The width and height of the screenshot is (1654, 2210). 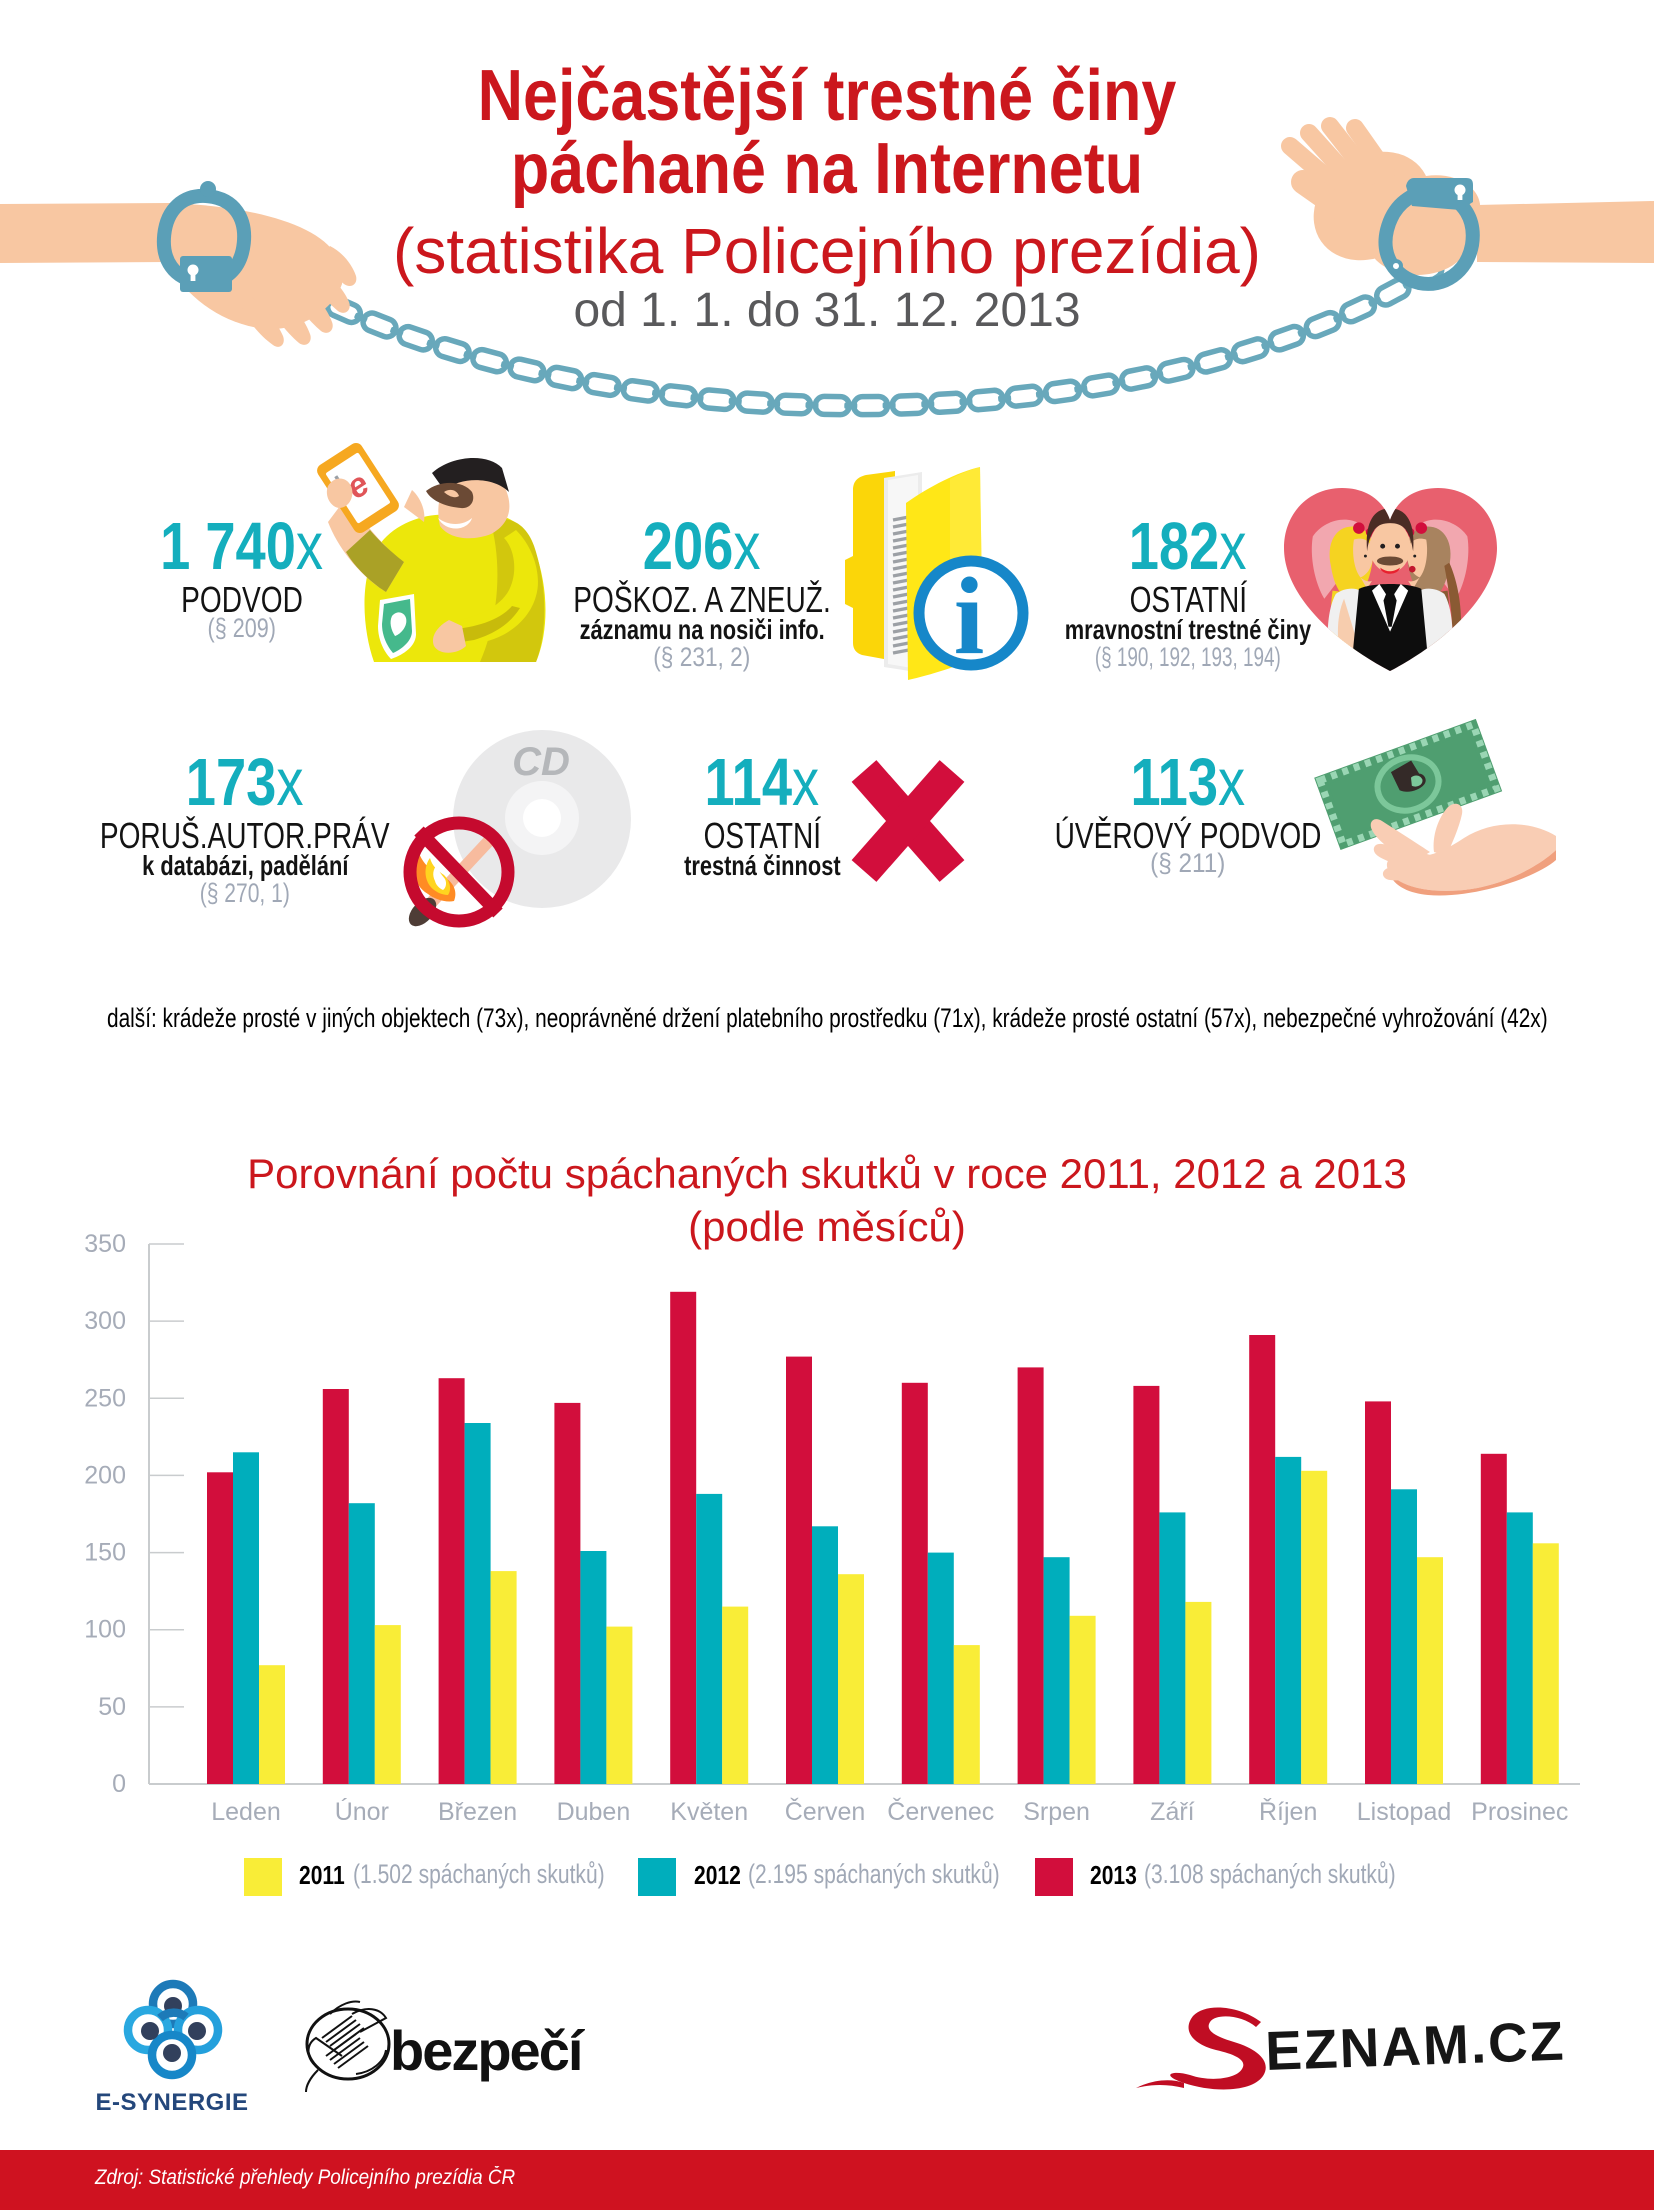 I want to click on svg-text: Listopad, so click(x=1404, y=1812).